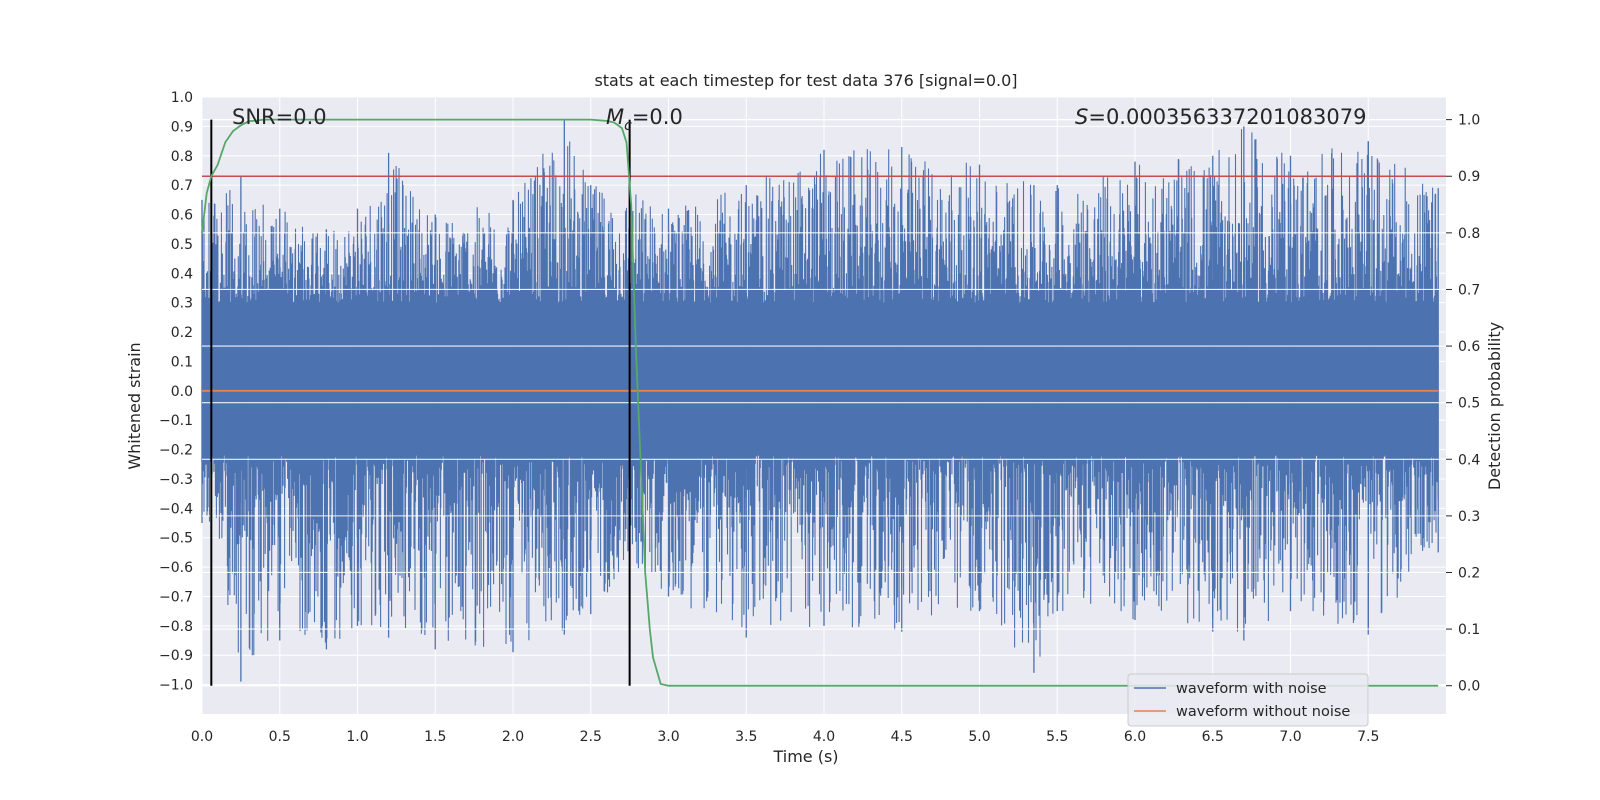 Image resolution: width=1600 pixels, height=800 pixels. I want to click on legend-box, so click(1248, 700).